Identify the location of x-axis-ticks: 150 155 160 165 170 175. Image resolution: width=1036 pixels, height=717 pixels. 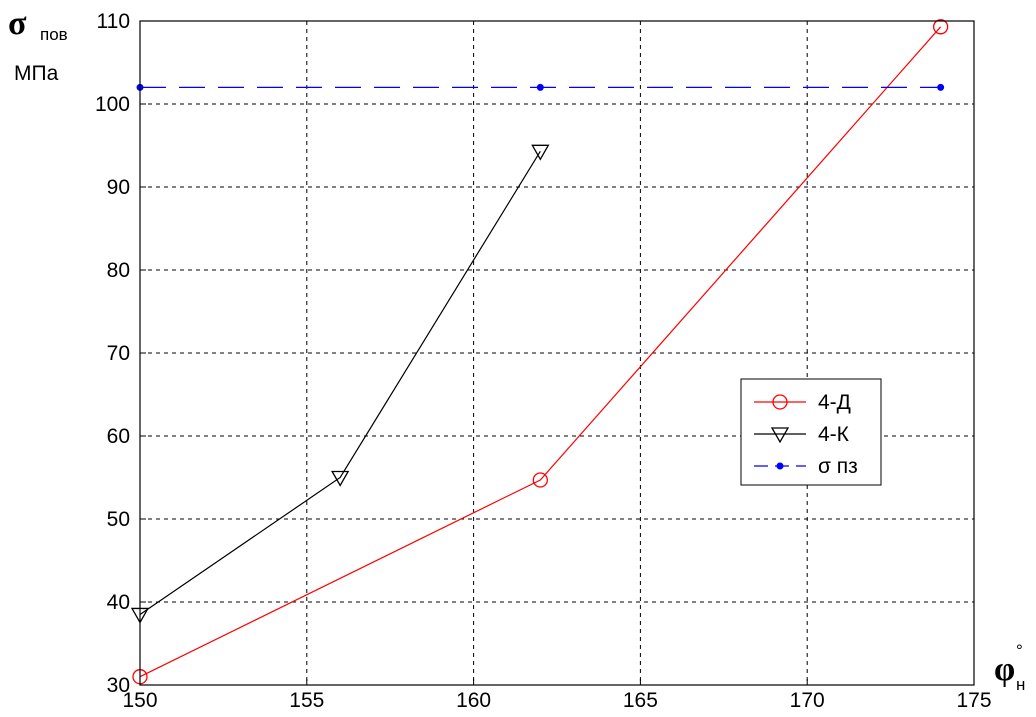
(557, 695).